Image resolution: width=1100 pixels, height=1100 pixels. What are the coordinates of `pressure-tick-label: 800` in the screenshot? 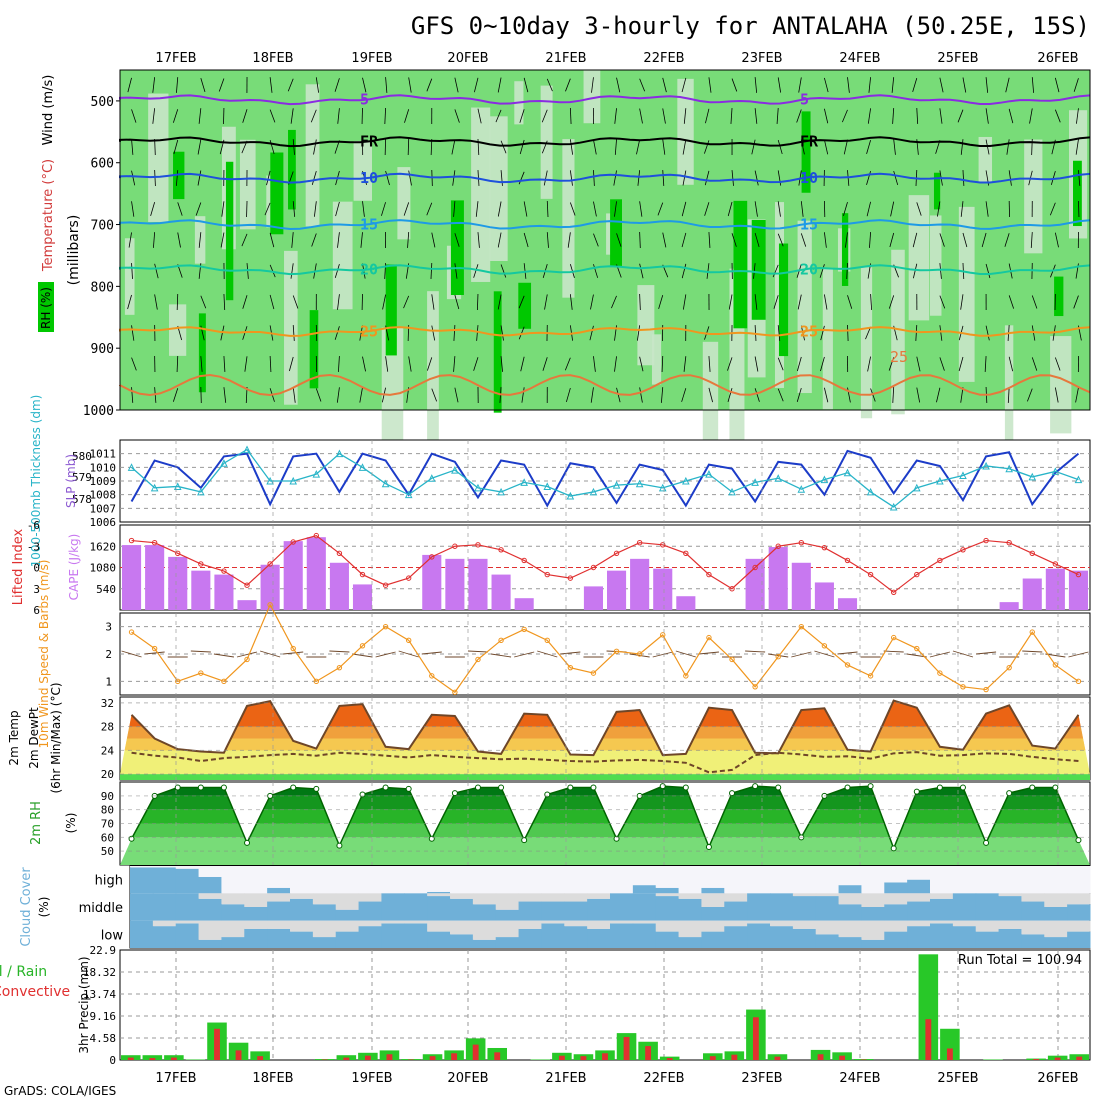 It's located at (102, 287).